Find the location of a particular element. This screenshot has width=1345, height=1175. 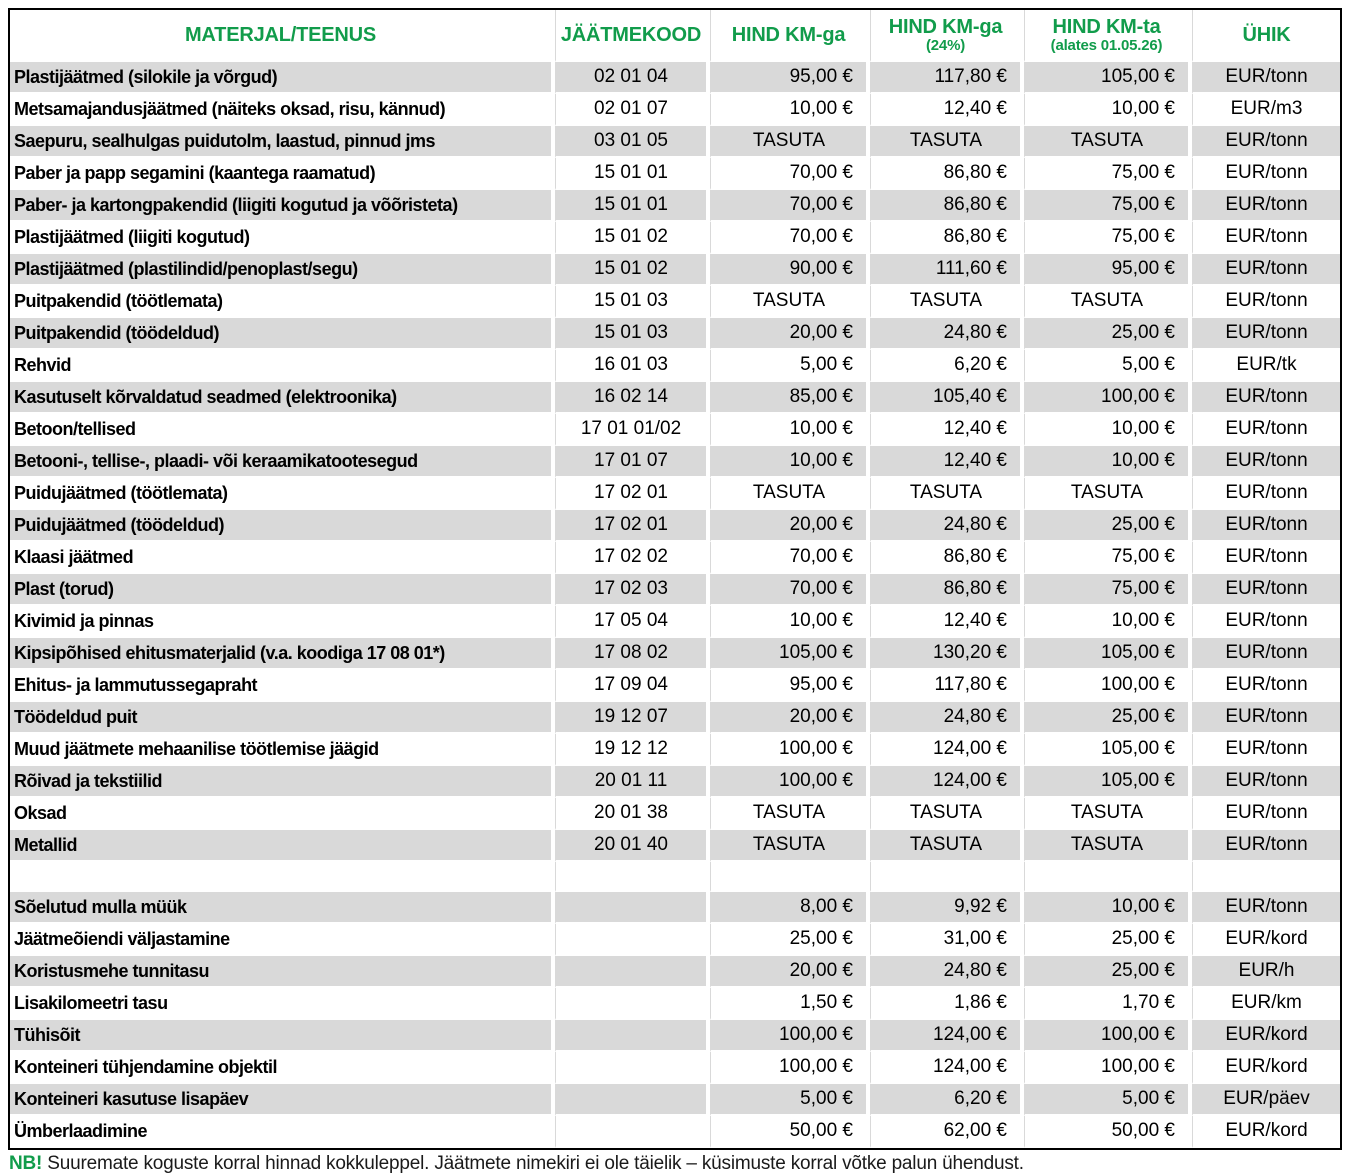

km_ga-cell: 8,00 € is located at coordinates (790, 908).